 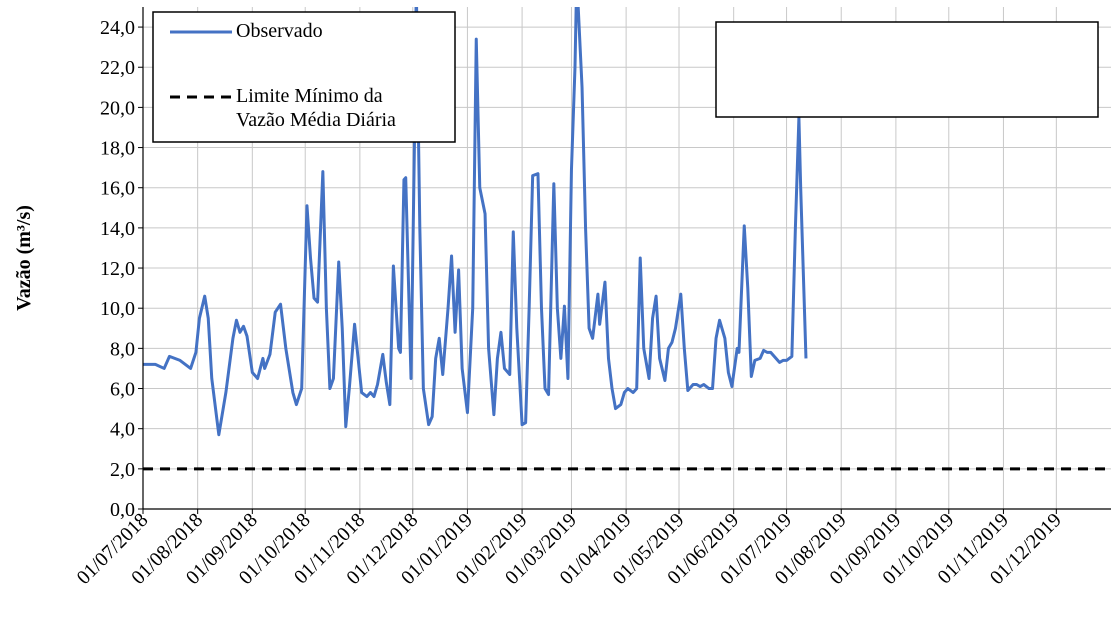 What do you see at coordinates (117, 108) in the screenshot?
I see `y-tick-label: 20,0` at bounding box center [117, 108].